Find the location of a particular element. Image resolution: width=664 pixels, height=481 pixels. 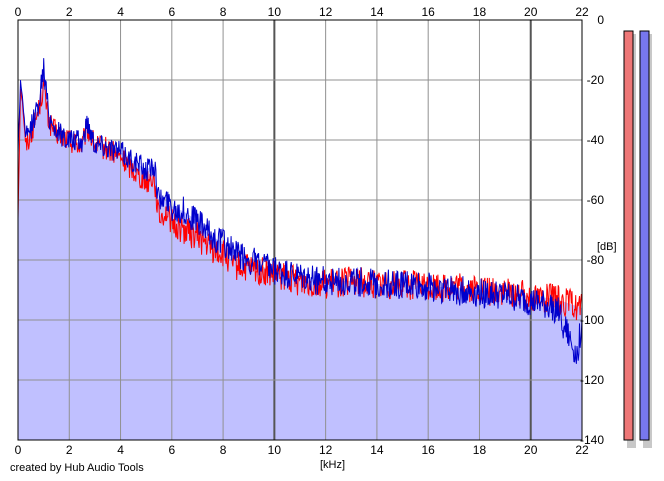

x-tick-label-bottom: 22 is located at coordinates (582, 450).